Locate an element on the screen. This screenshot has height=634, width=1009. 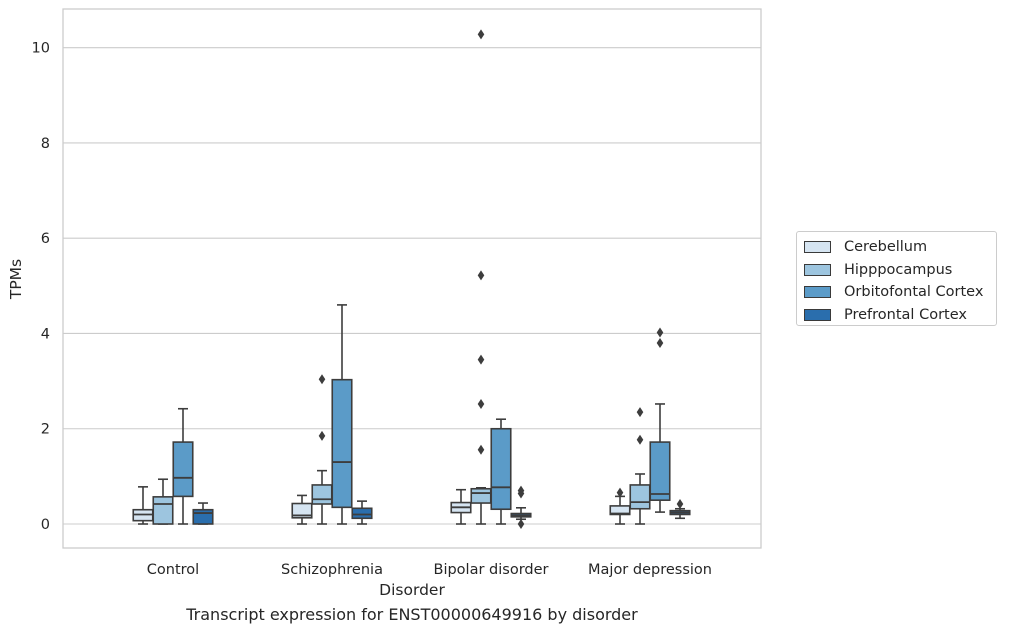
x-axis-title: Disorder is located at coordinates (412, 590).